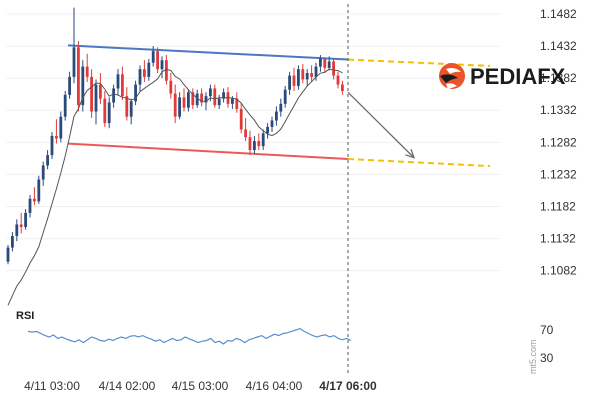 The image size is (590, 405). What do you see at coordinates (200, 386) in the screenshot?
I see `x-tick-label: 4/15 03:00` at bounding box center [200, 386].